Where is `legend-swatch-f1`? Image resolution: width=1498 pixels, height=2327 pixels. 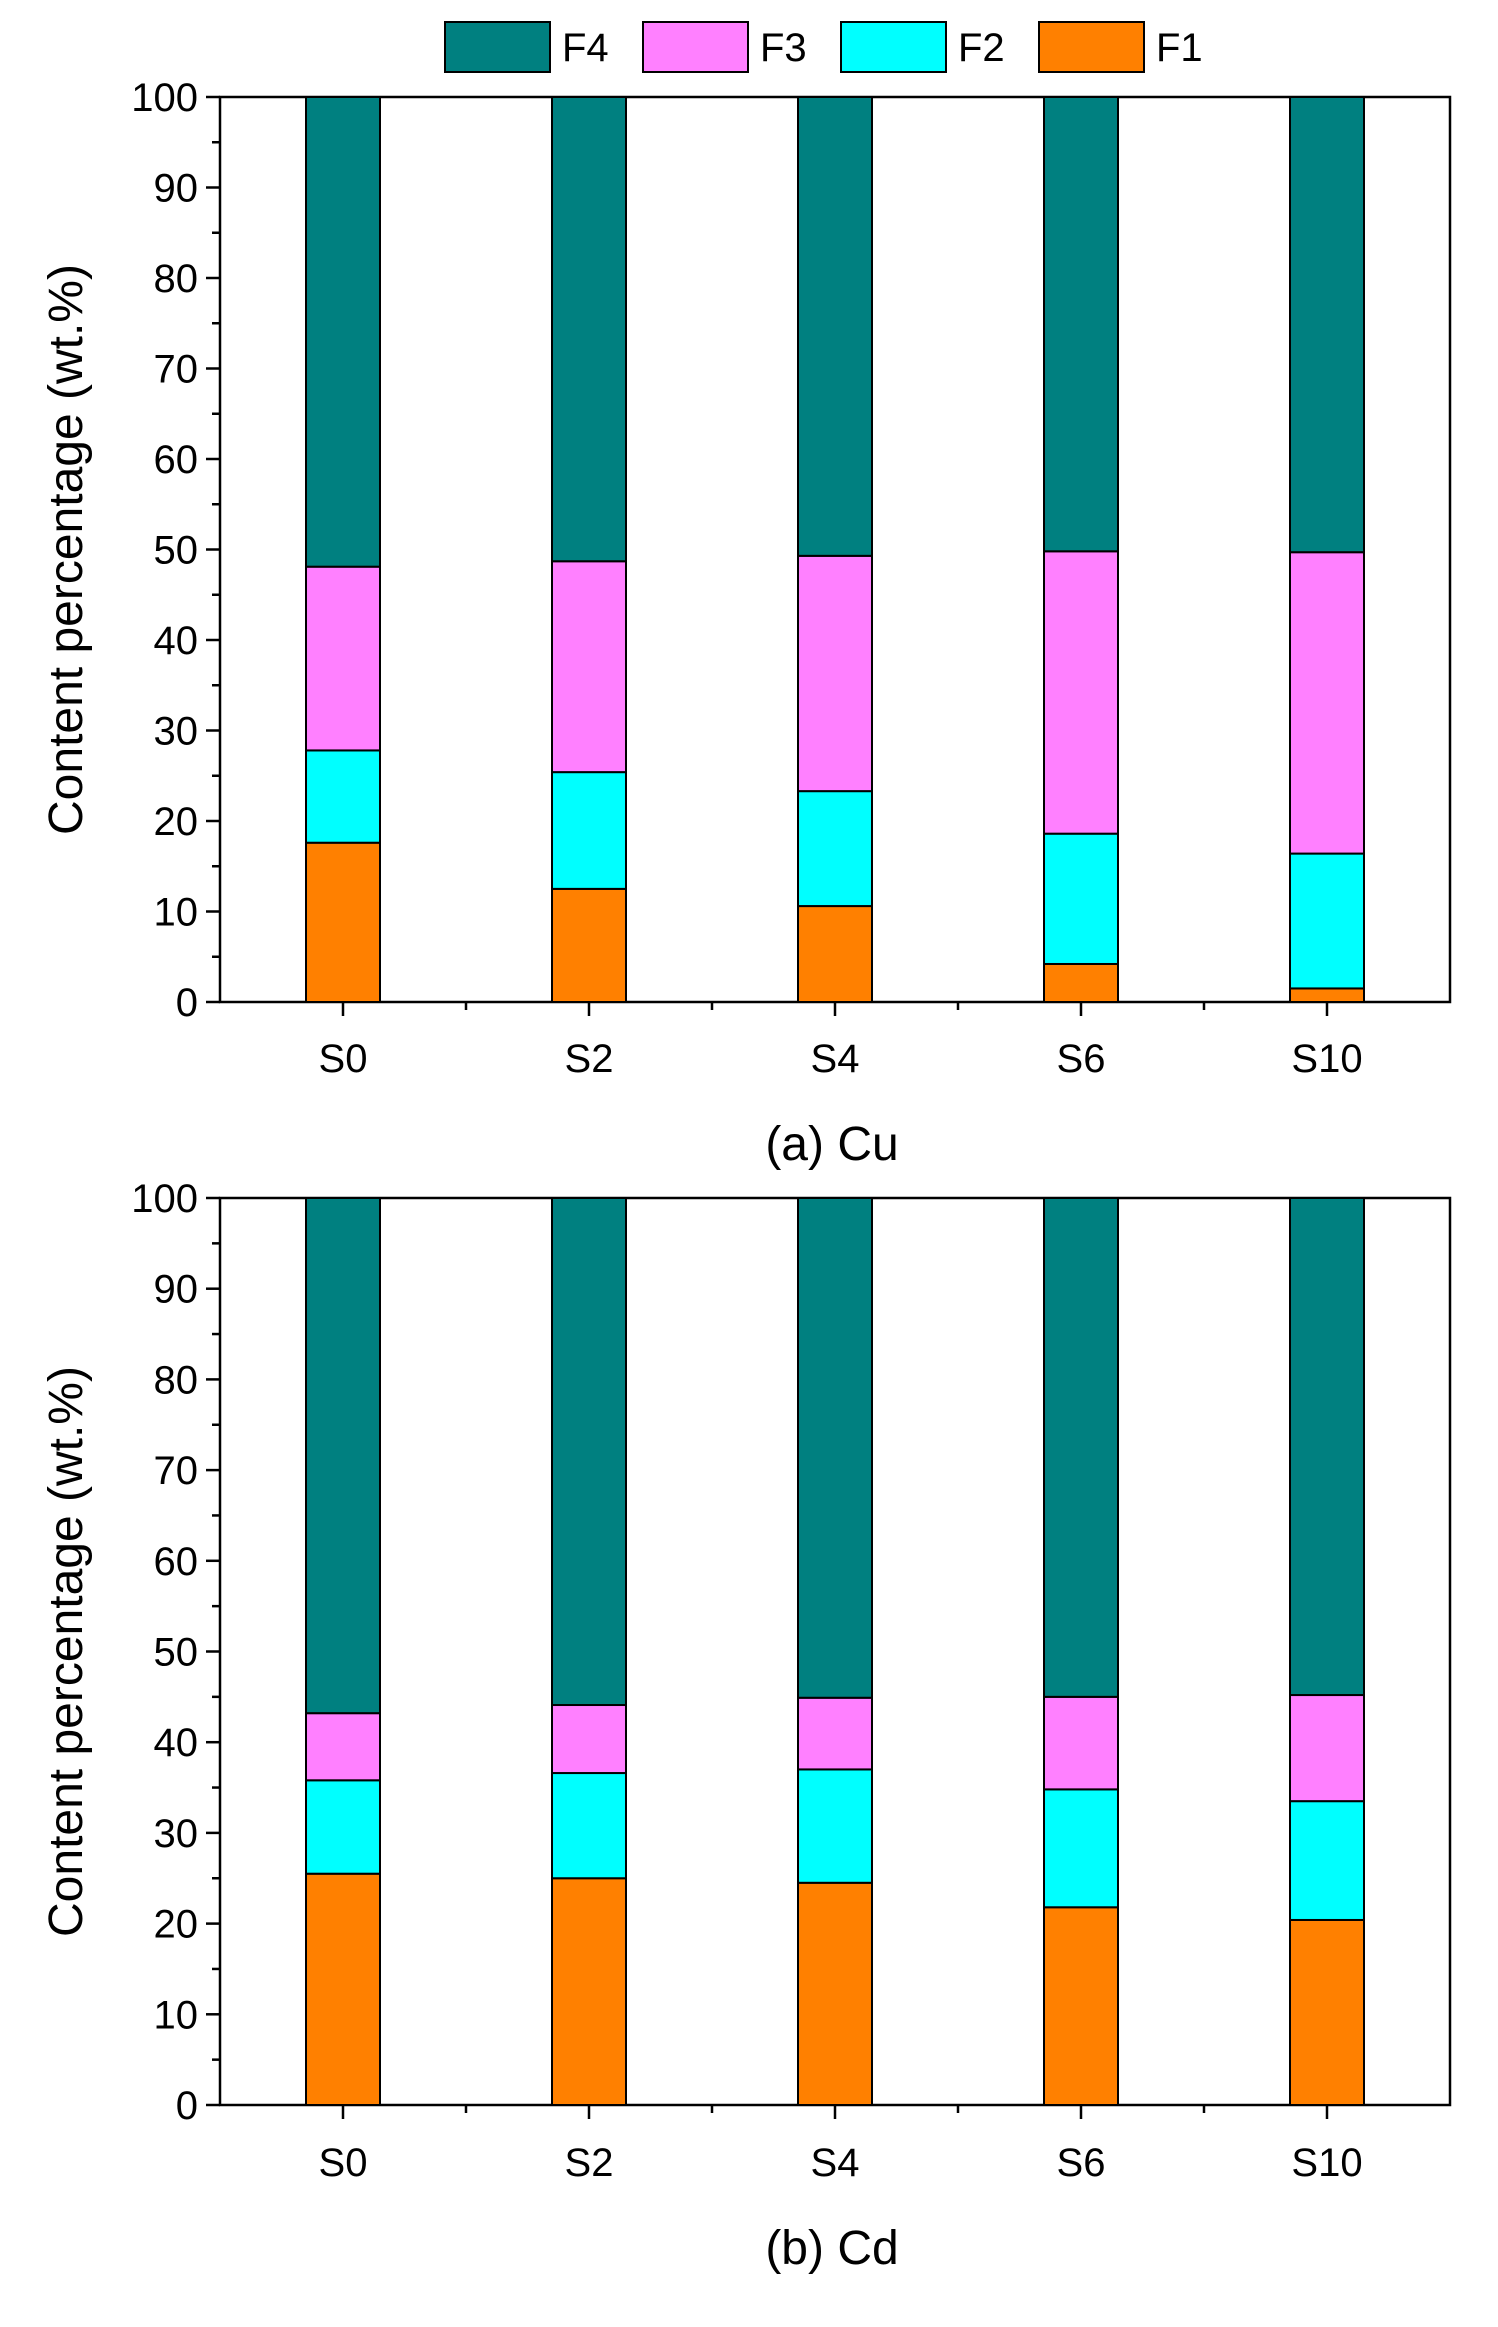
legend-swatch-f1 is located at coordinates (1091, 47).